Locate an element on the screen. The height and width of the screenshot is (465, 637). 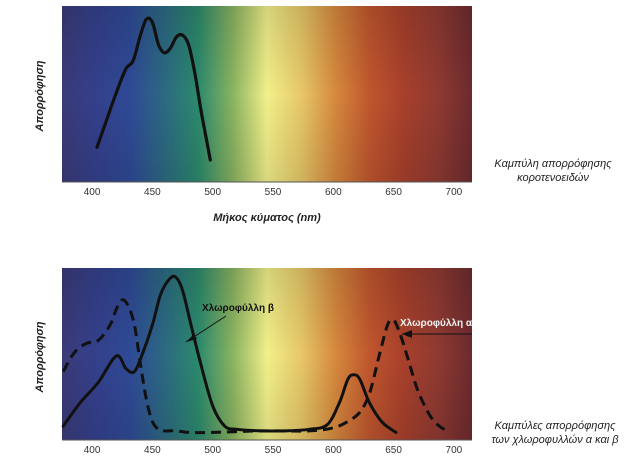
annotation-chlorophyll-a: Χλωροφύλλη α is located at coordinates (436, 323).